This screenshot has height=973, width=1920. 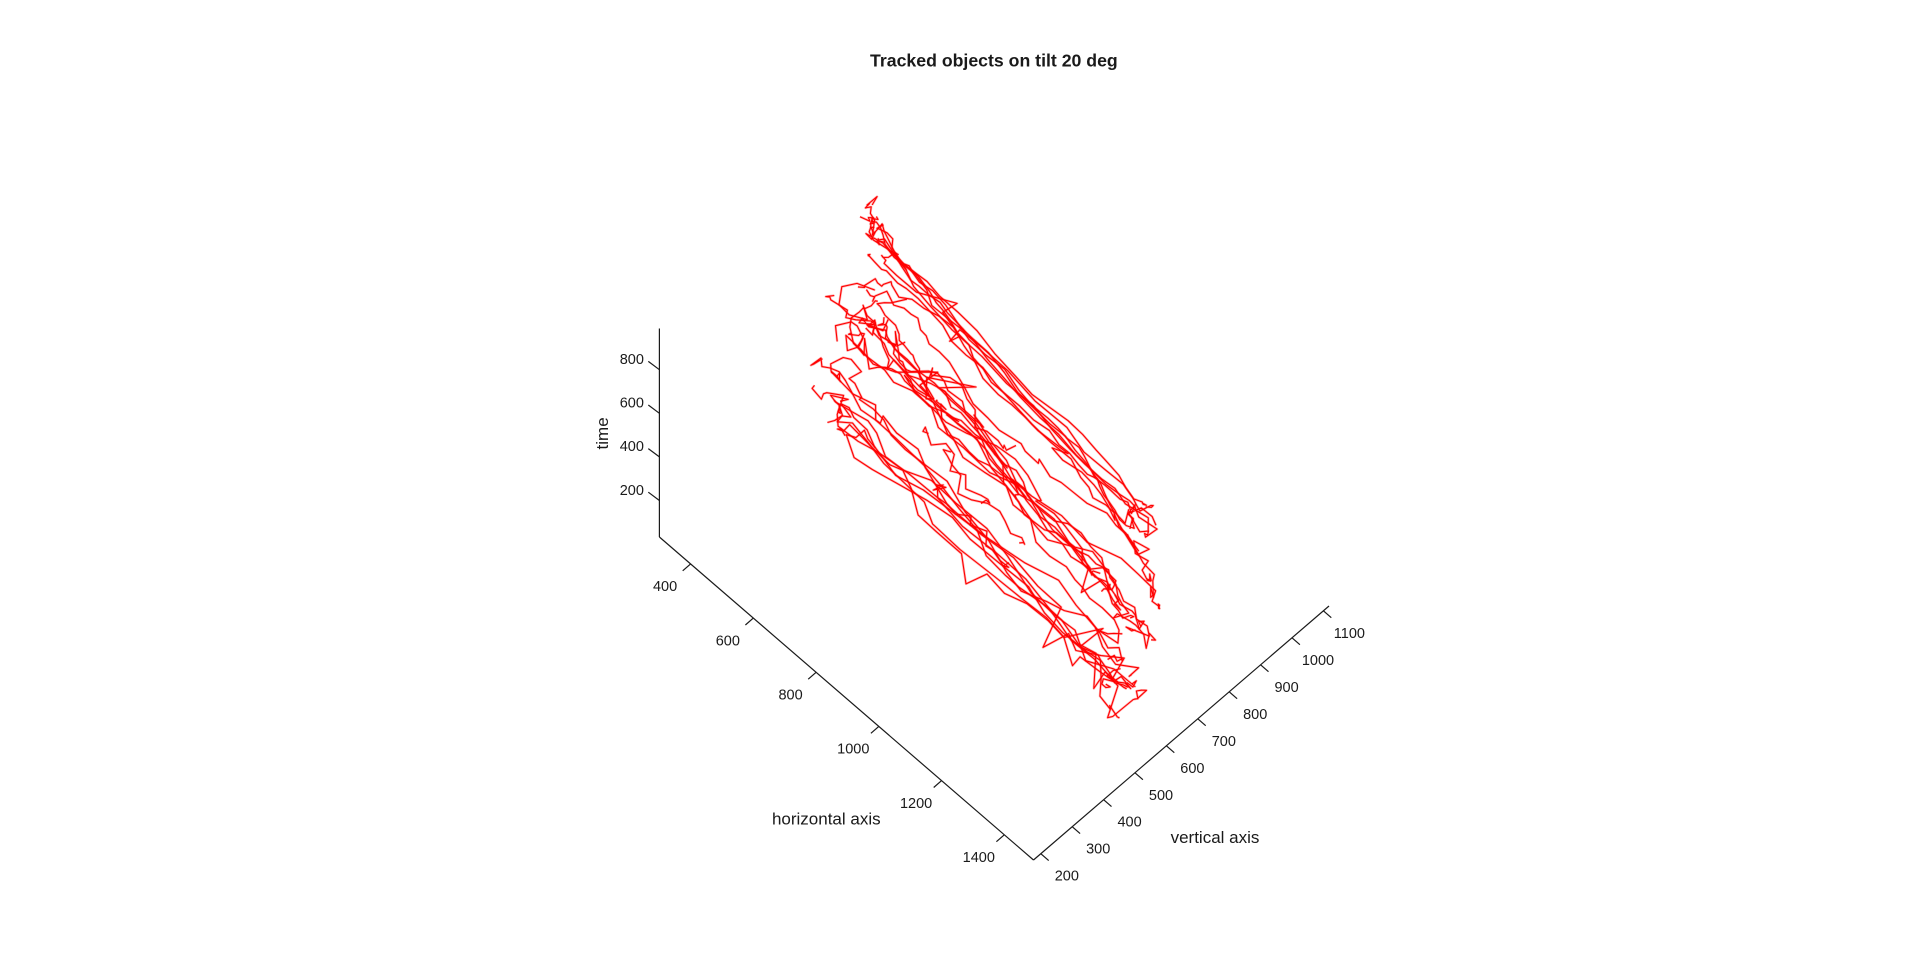 What do you see at coordinates (916, 804) in the screenshot?
I see `svg-text: 1200` at bounding box center [916, 804].